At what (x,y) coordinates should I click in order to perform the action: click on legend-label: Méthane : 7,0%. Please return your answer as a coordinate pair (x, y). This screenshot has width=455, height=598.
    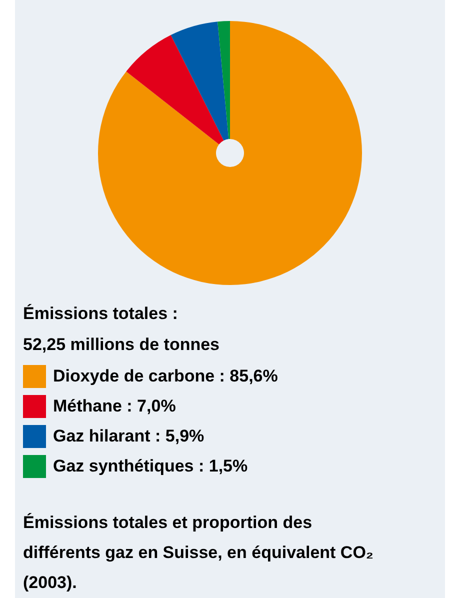
    Looking at the image, I should click on (114, 406).